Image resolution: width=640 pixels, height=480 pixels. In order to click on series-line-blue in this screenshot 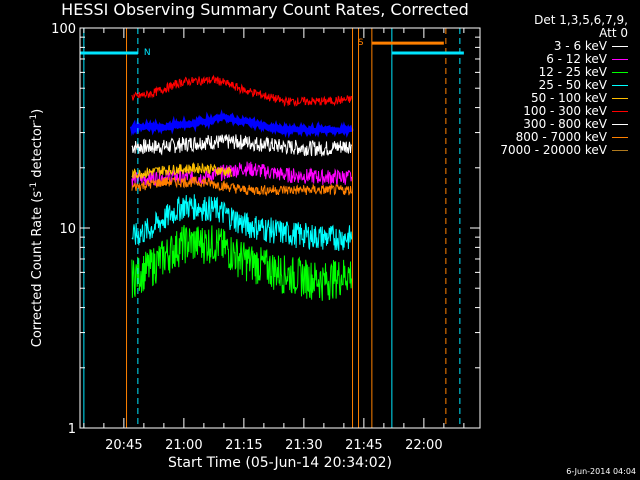, I will do `click(241, 124)`.